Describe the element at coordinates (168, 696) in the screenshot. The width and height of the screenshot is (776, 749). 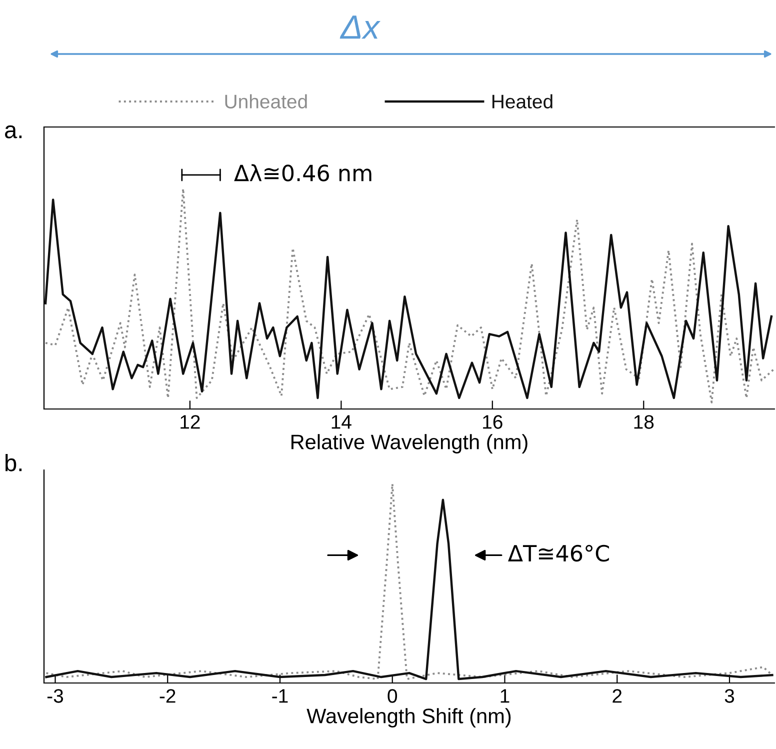
I see `x-tick-label: -2` at that location.